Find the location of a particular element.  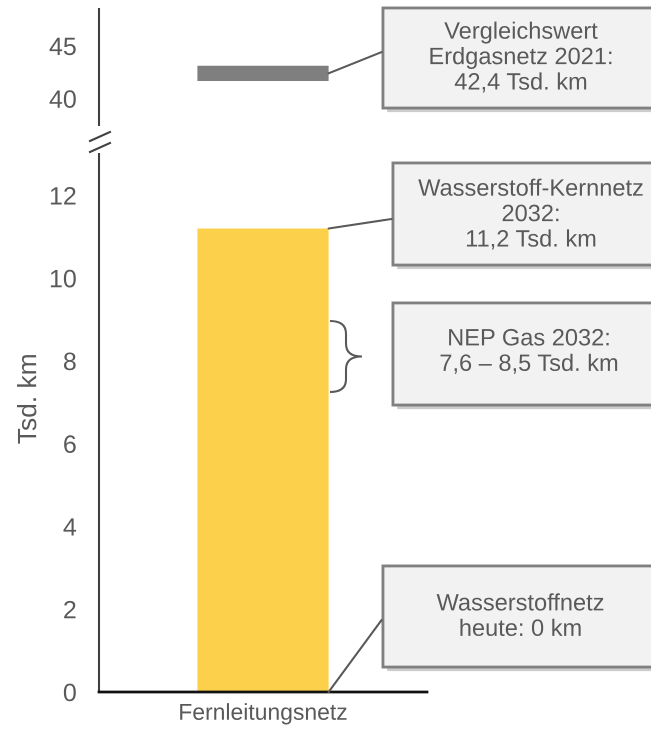

y-tick-label: 10 is located at coordinates (63, 279).